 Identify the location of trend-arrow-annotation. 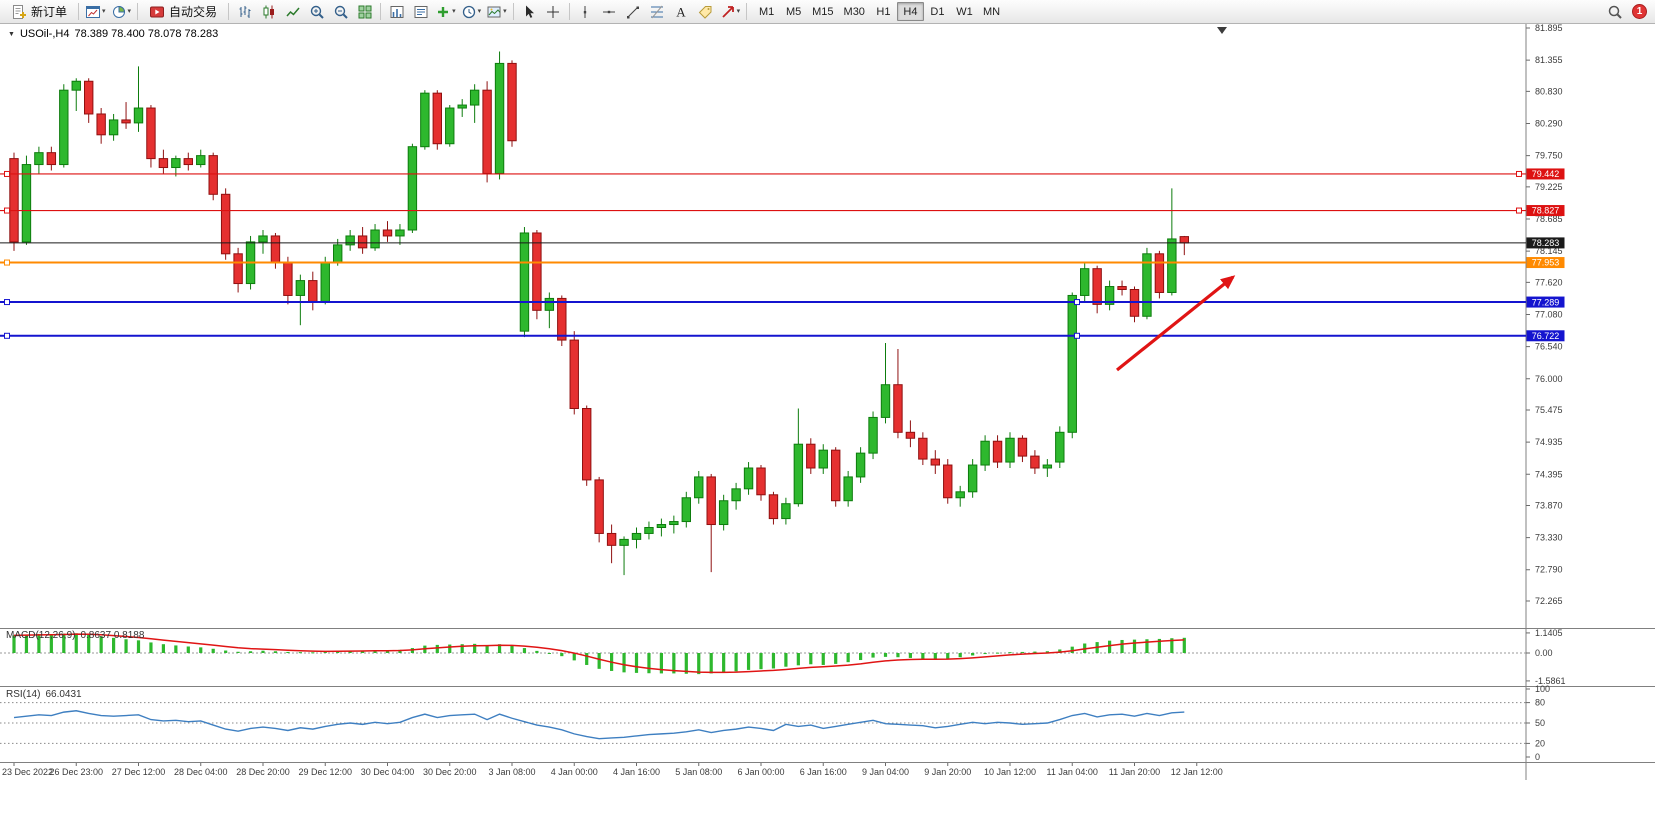
(1175, 323).